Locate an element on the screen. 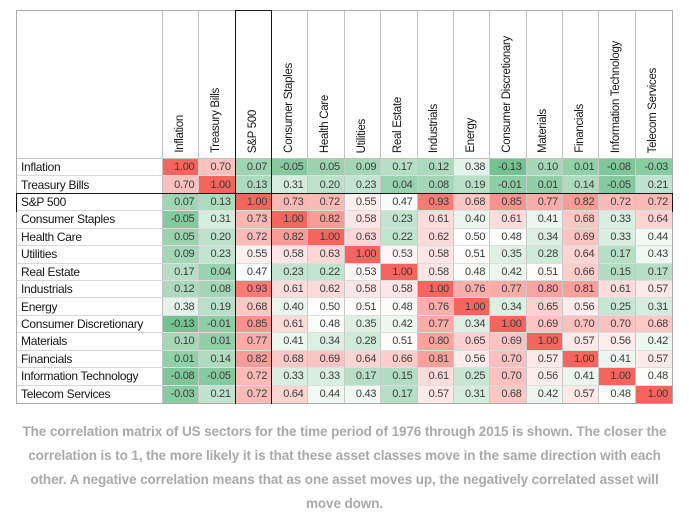  row-label: Financials is located at coordinates (90, 359).